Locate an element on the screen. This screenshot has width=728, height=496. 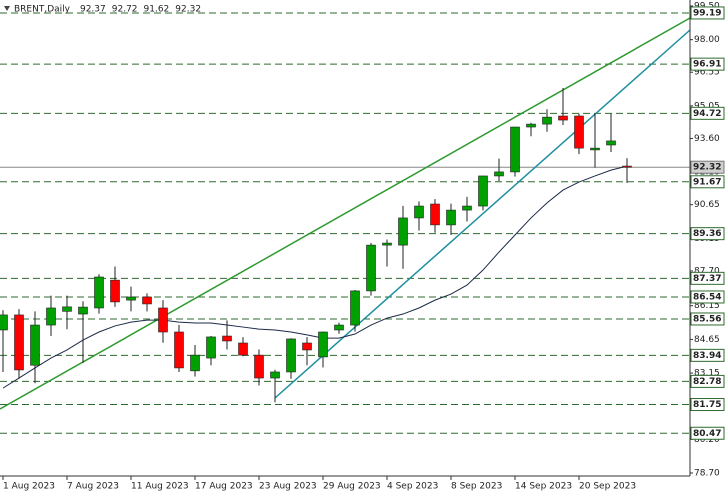
y-tick-label: 83.15 is located at coordinates (707, 374).